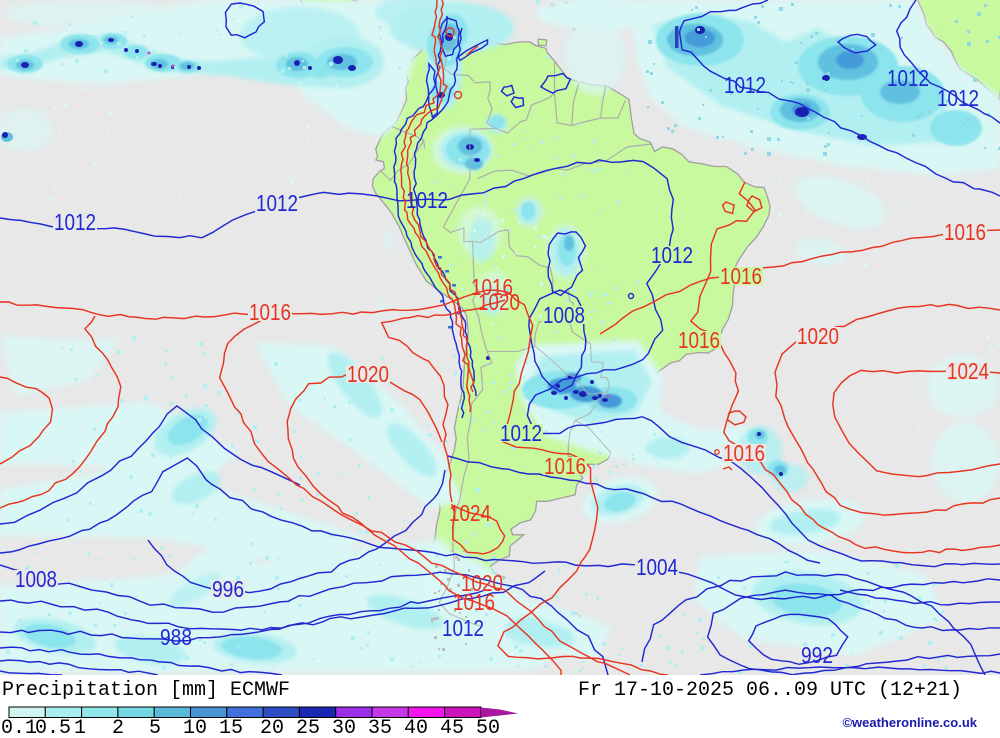  Describe the element at coordinates (155, 725) in the screenshot. I see `svg-text: 5` at that location.